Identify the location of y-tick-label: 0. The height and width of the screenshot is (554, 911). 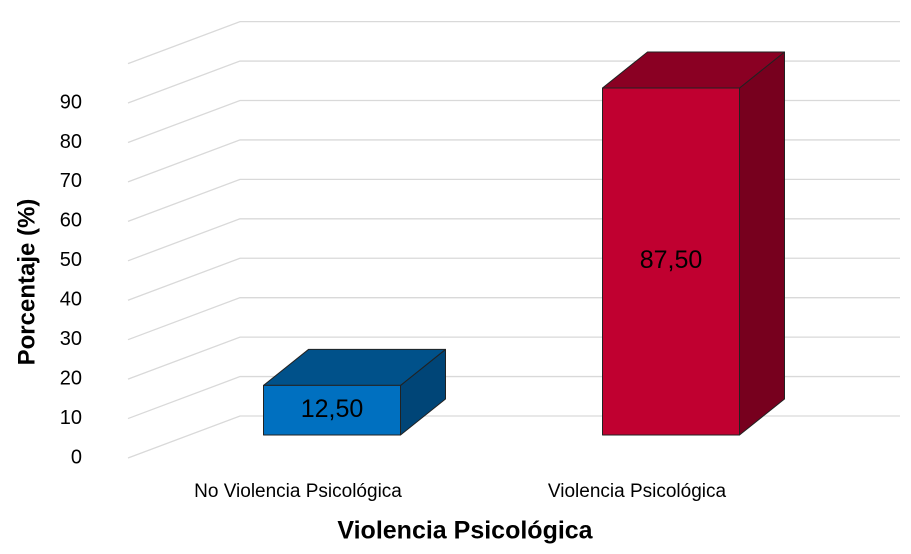
(76, 457).